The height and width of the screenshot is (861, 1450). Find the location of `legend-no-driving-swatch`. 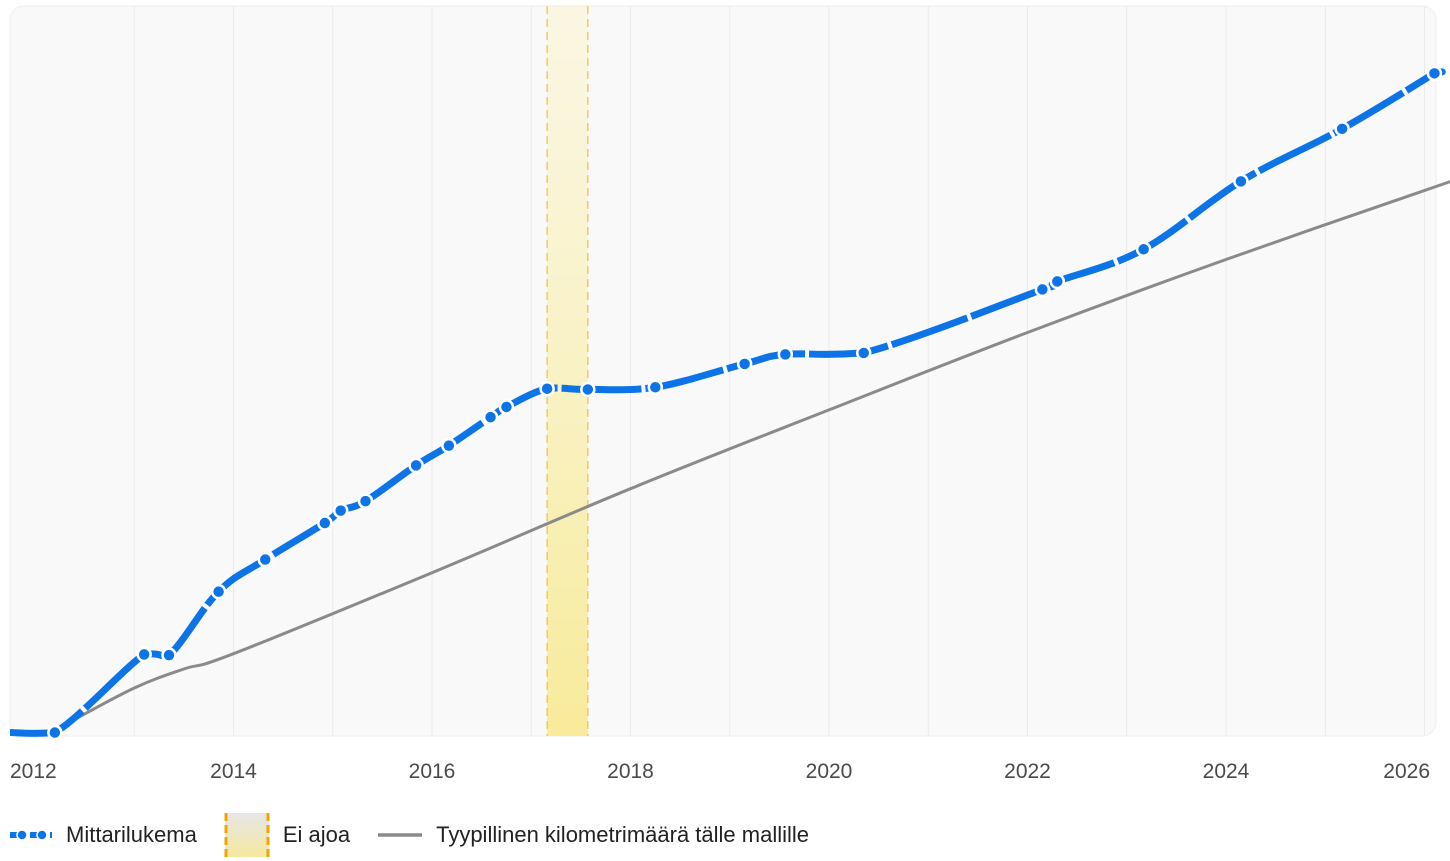

legend-no-driving-swatch is located at coordinates (247, 835).